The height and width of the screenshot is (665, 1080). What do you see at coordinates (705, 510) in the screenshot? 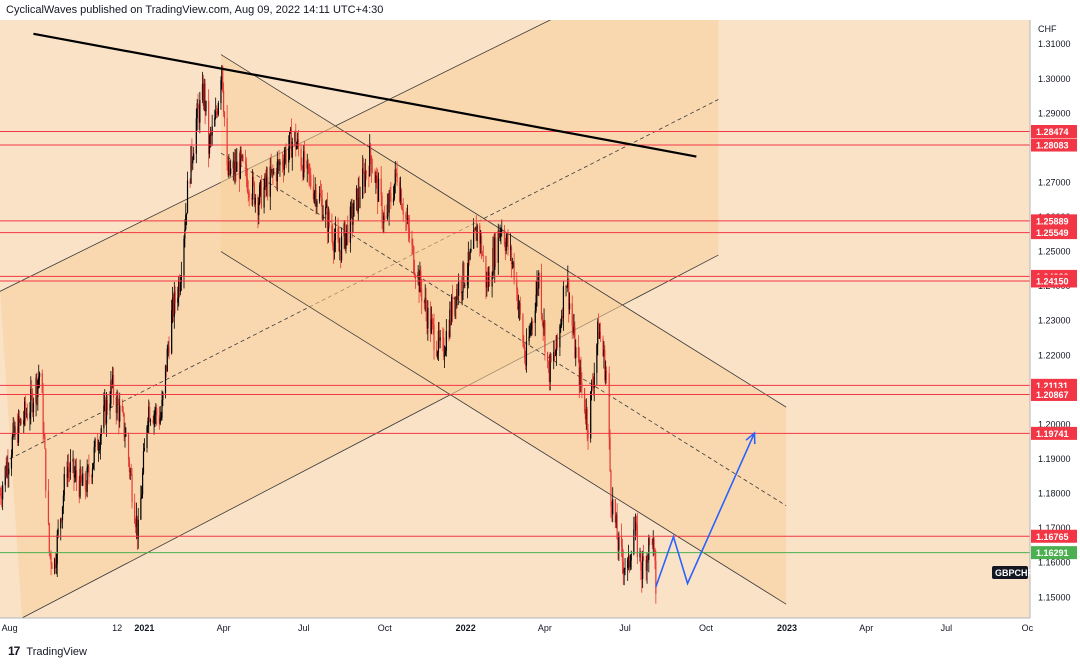
I see `projection-path` at bounding box center [705, 510].